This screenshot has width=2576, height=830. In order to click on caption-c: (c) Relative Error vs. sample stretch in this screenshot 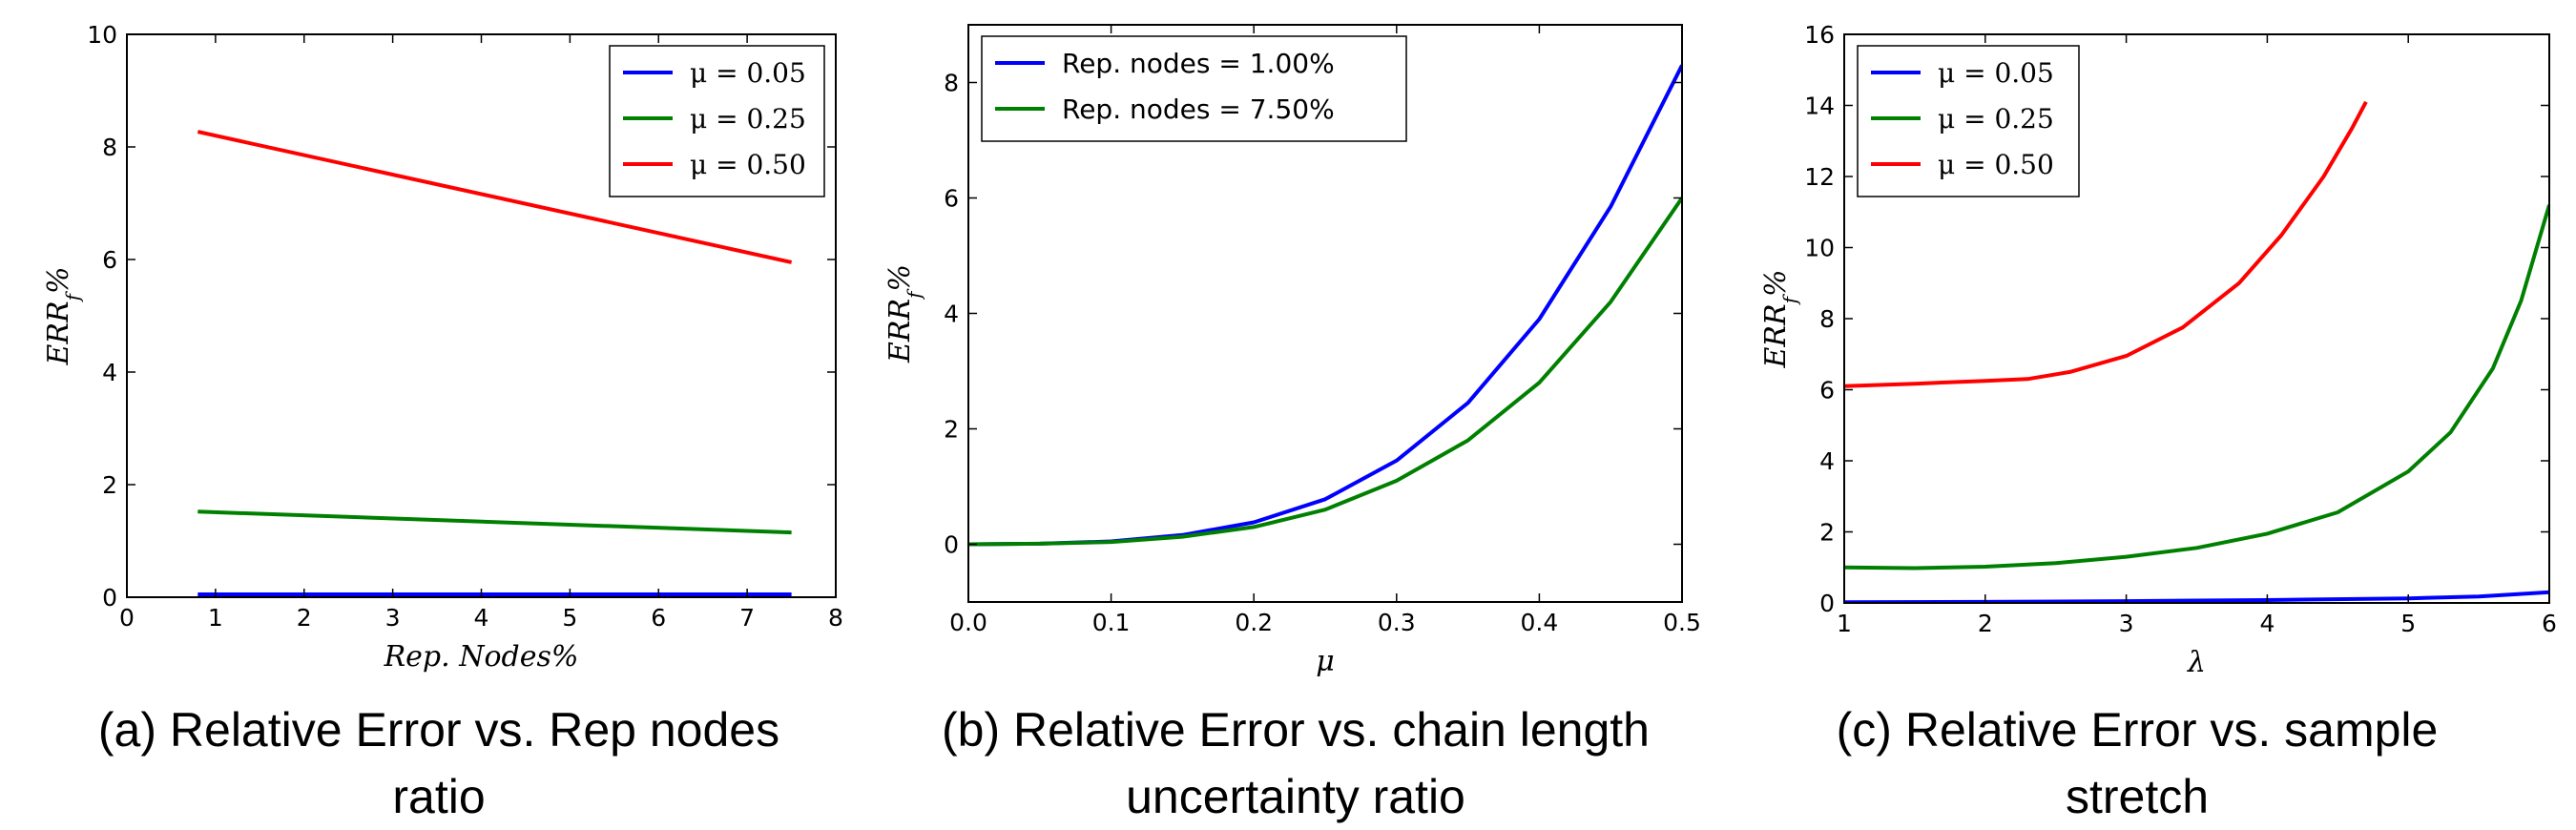, I will do `click(2137, 763)`.